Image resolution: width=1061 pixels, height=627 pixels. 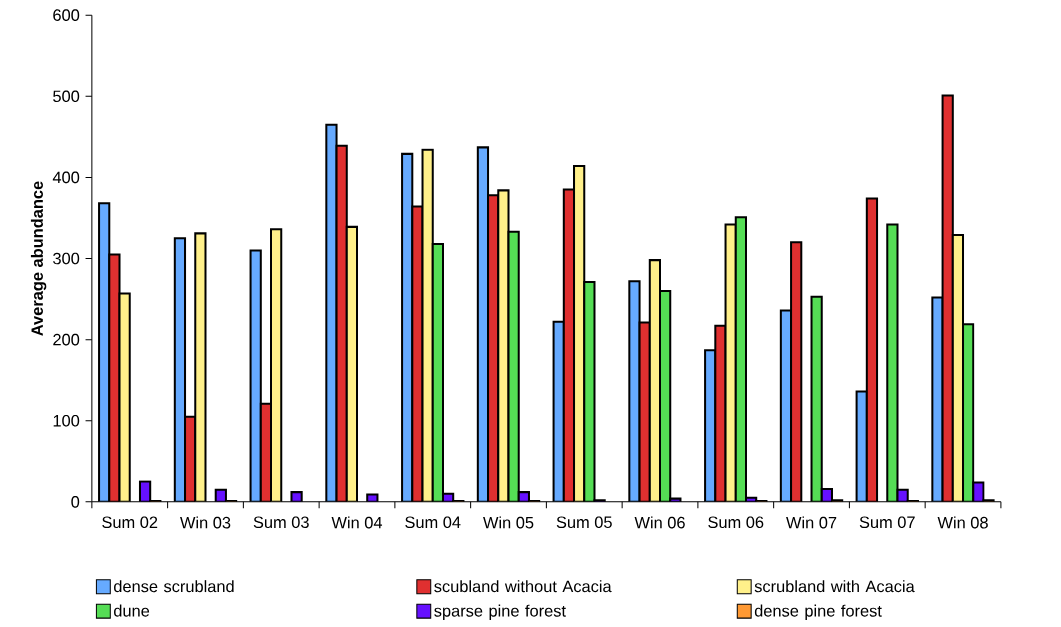 I want to click on x-tick-label: Sum 02, so click(x=130, y=522).